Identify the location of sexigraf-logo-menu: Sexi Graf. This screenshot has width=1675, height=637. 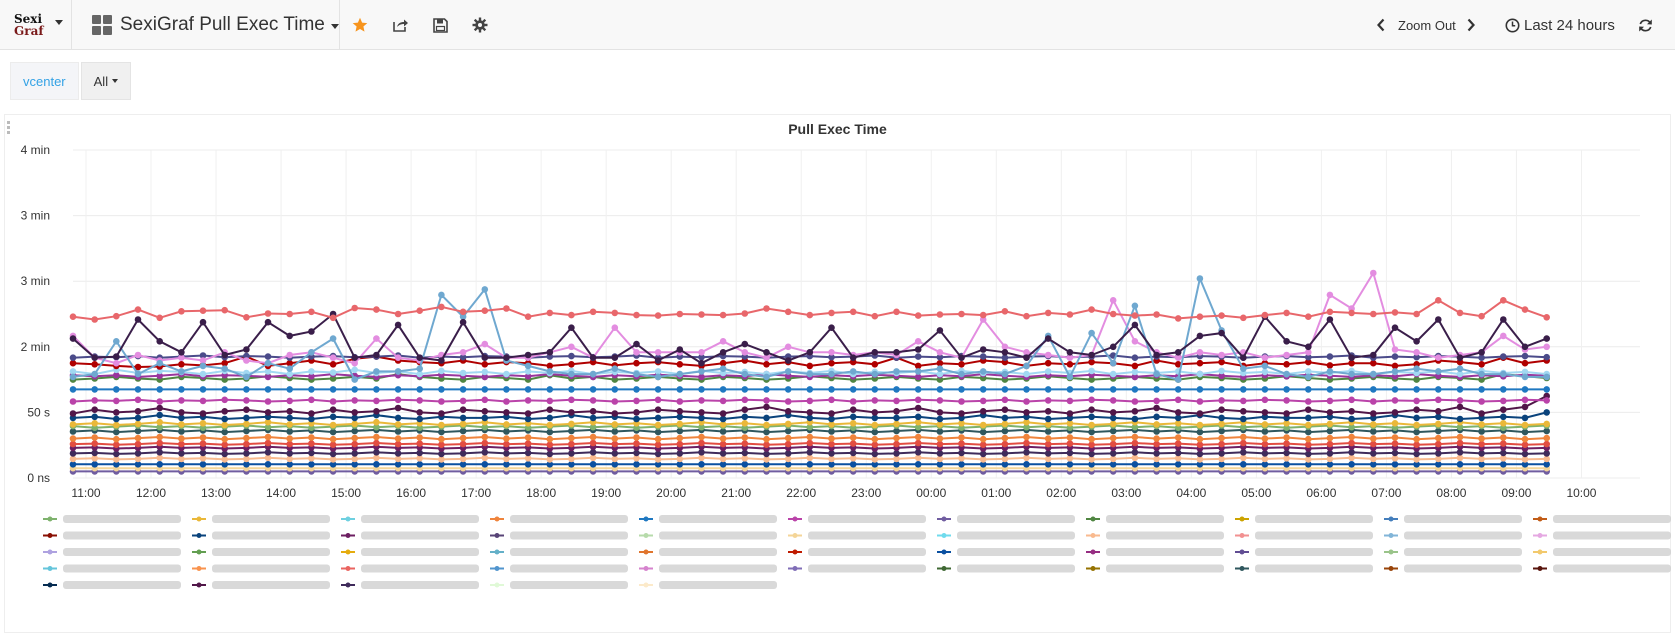
(36, 25).